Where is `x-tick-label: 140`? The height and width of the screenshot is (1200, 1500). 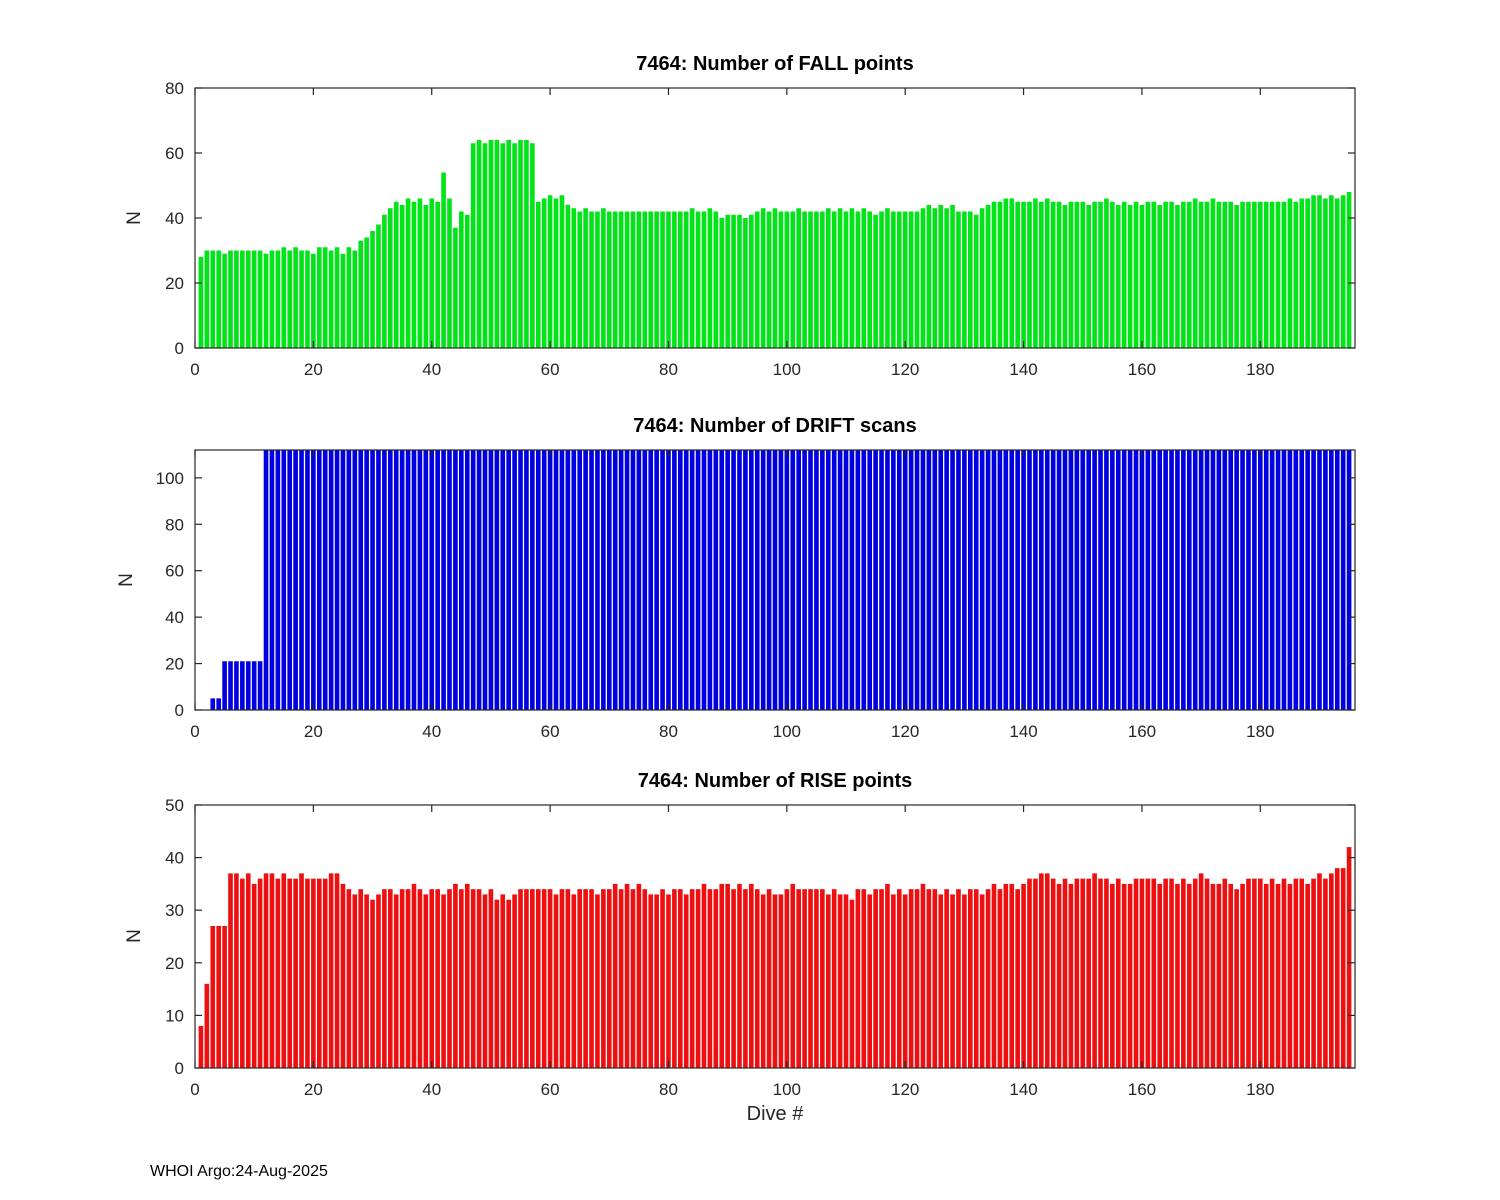 x-tick-label: 140 is located at coordinates (1023, 1089).